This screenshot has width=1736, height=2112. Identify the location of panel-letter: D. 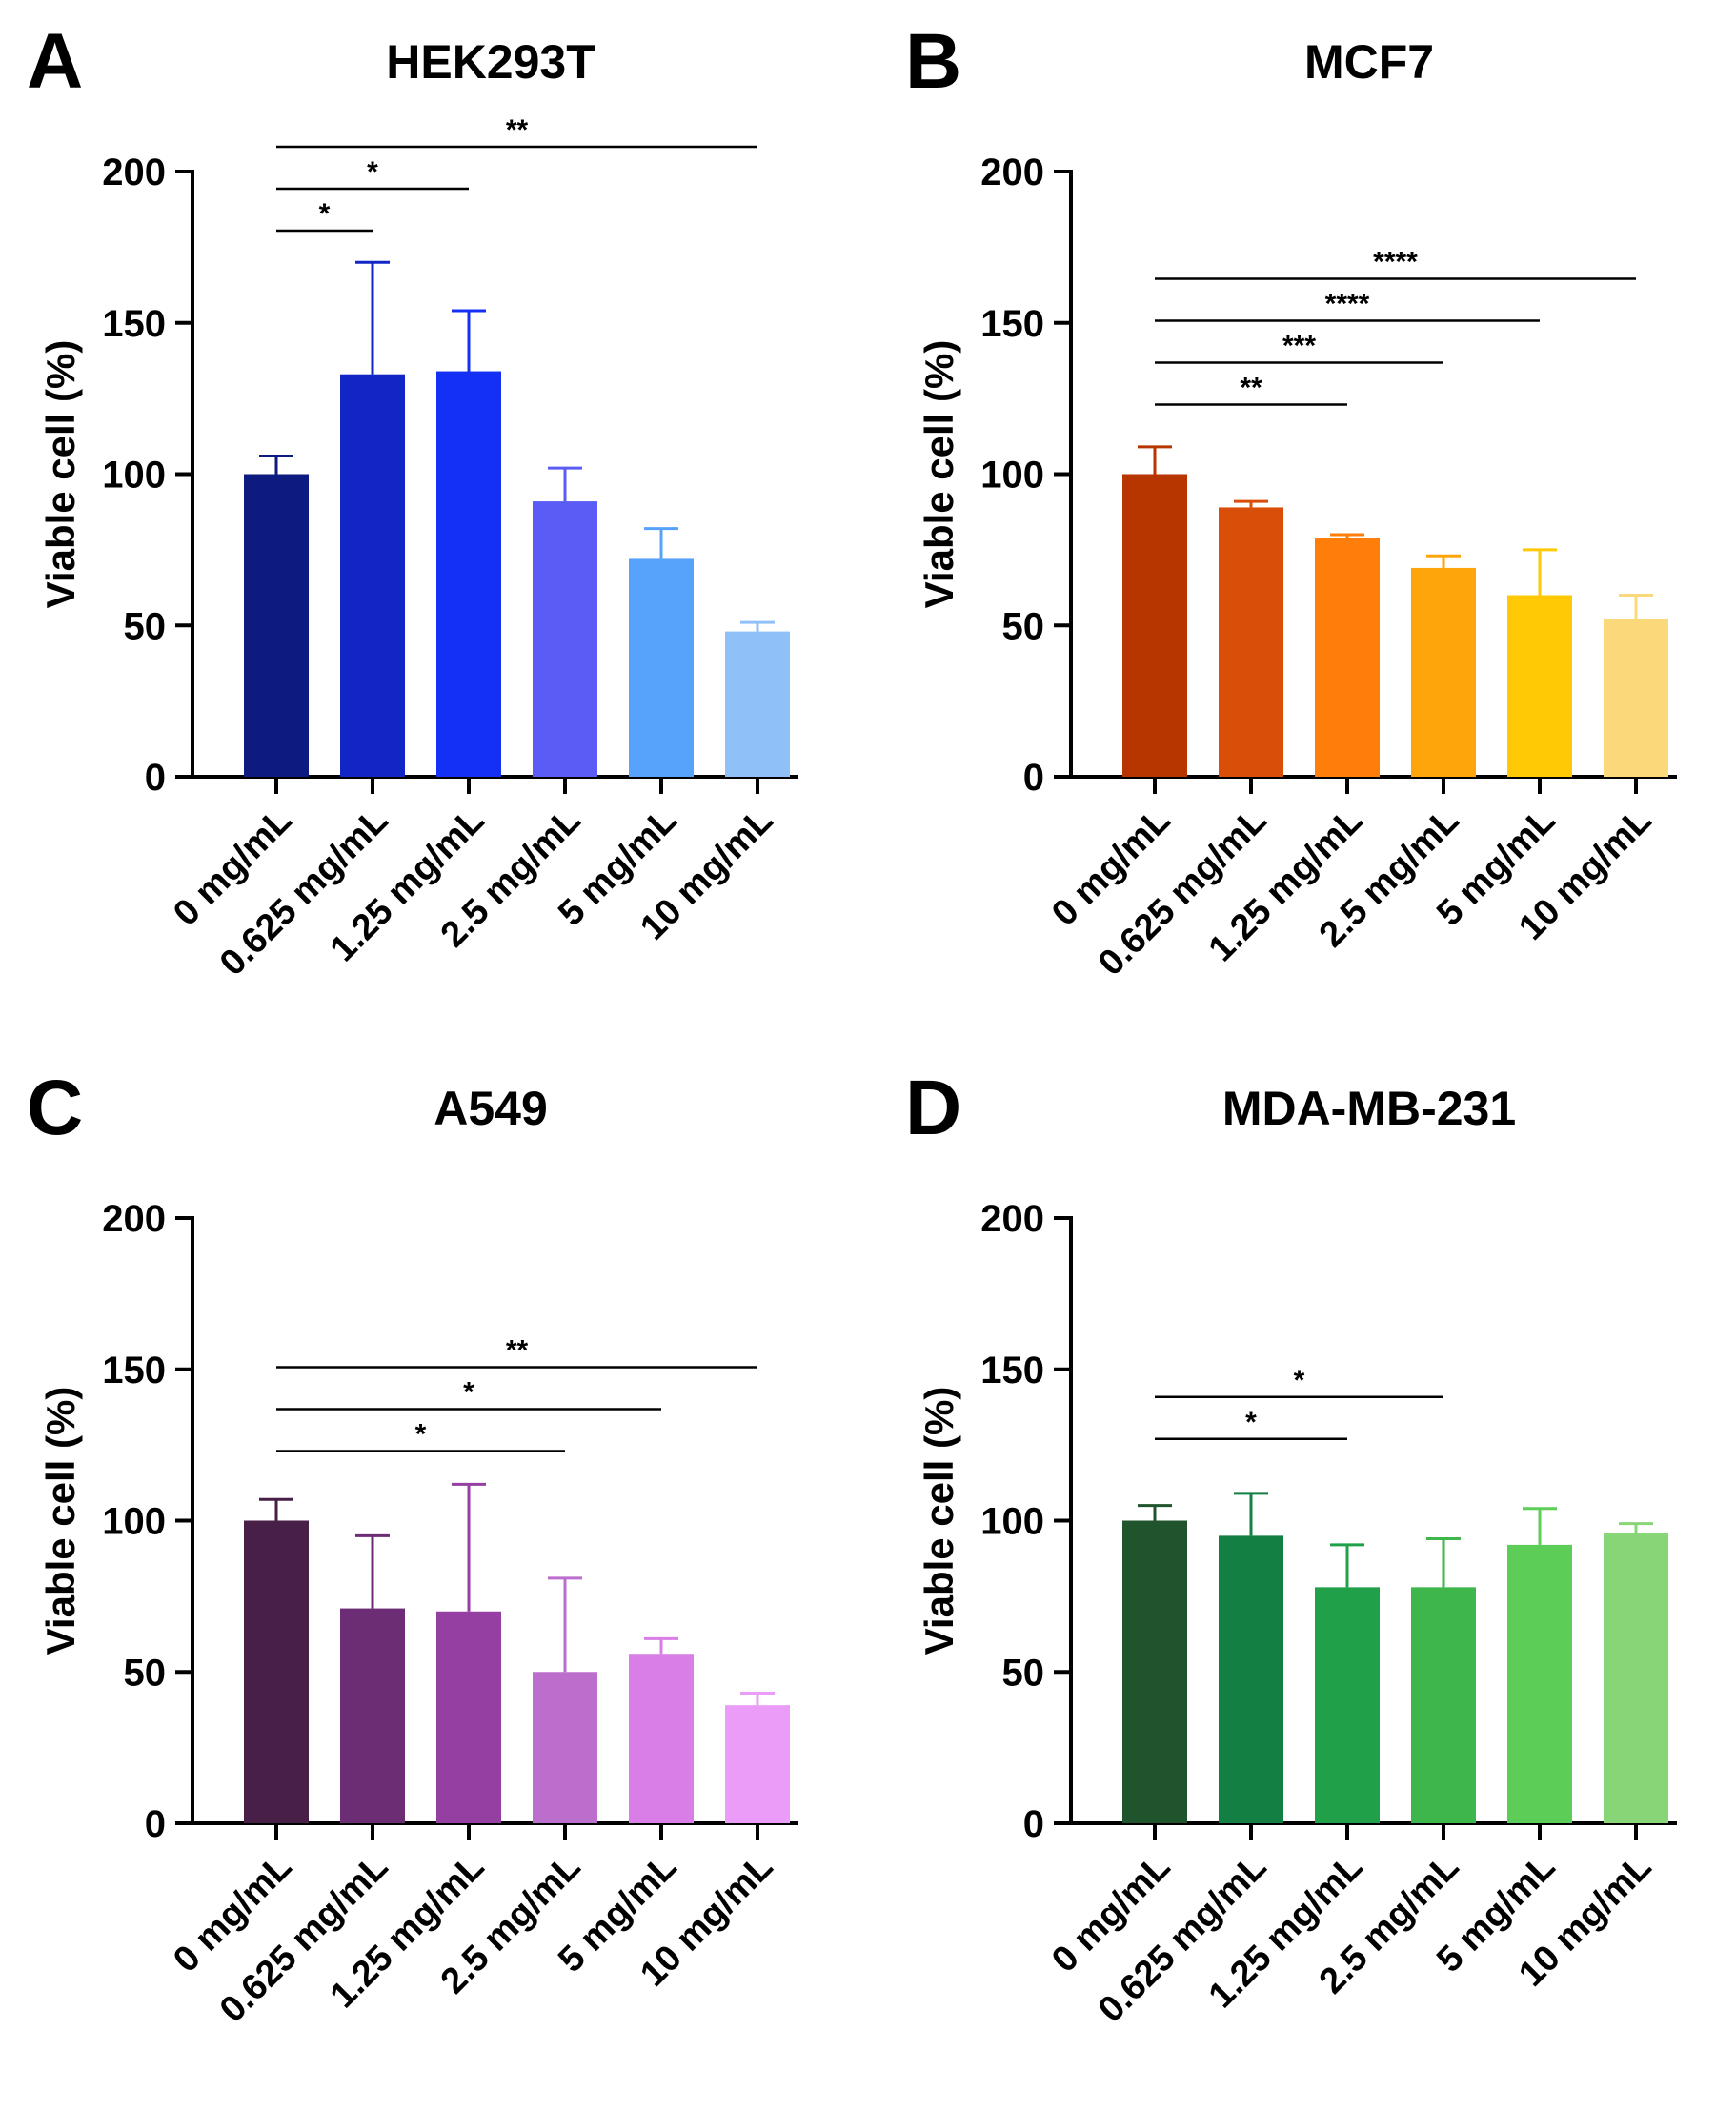
(933, 1108).